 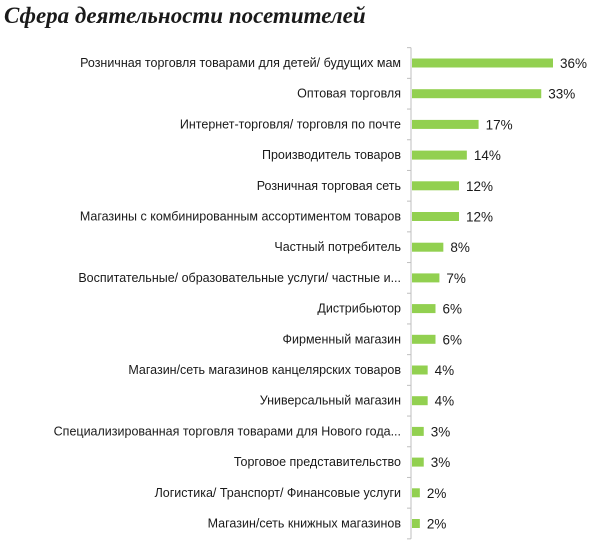 What do you see at coordinates (456, 278) in the screenshot?
I see `value-label: 7%` at bounding box center [456, 278].